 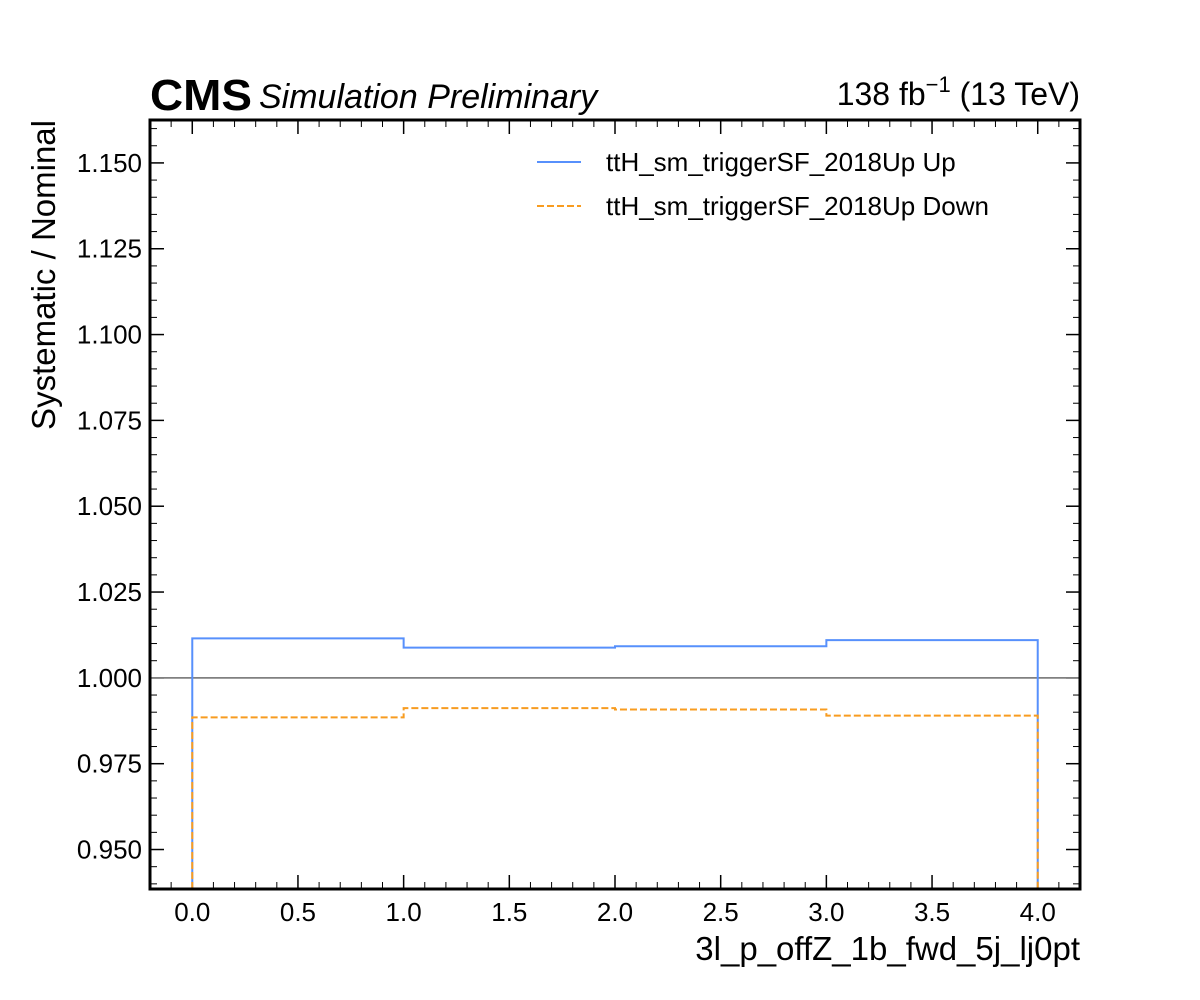 What do you see at coordinates (109, 335) in the screenshot?
I see `y-tick-label: 1.100` at bounding box center [109, 335].